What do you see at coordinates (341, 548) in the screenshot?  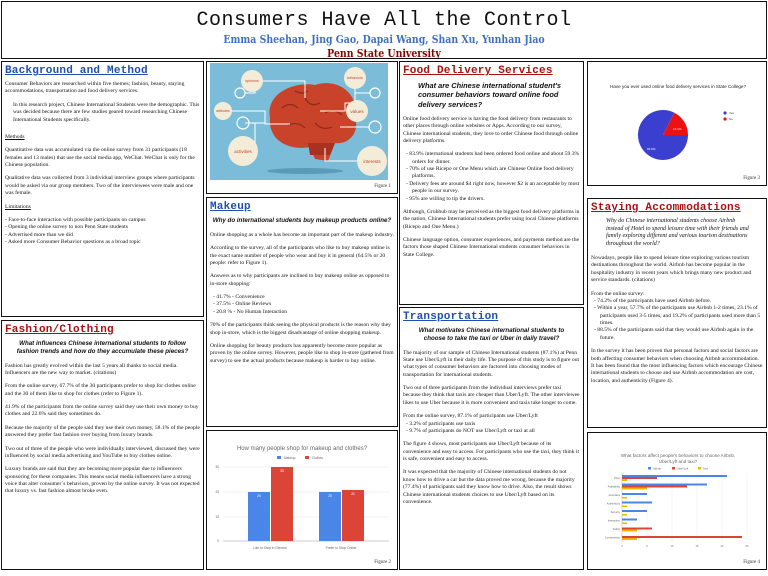 I see `x-tick-label: Prefer to Shop Online` at bounding box center [341, 548].